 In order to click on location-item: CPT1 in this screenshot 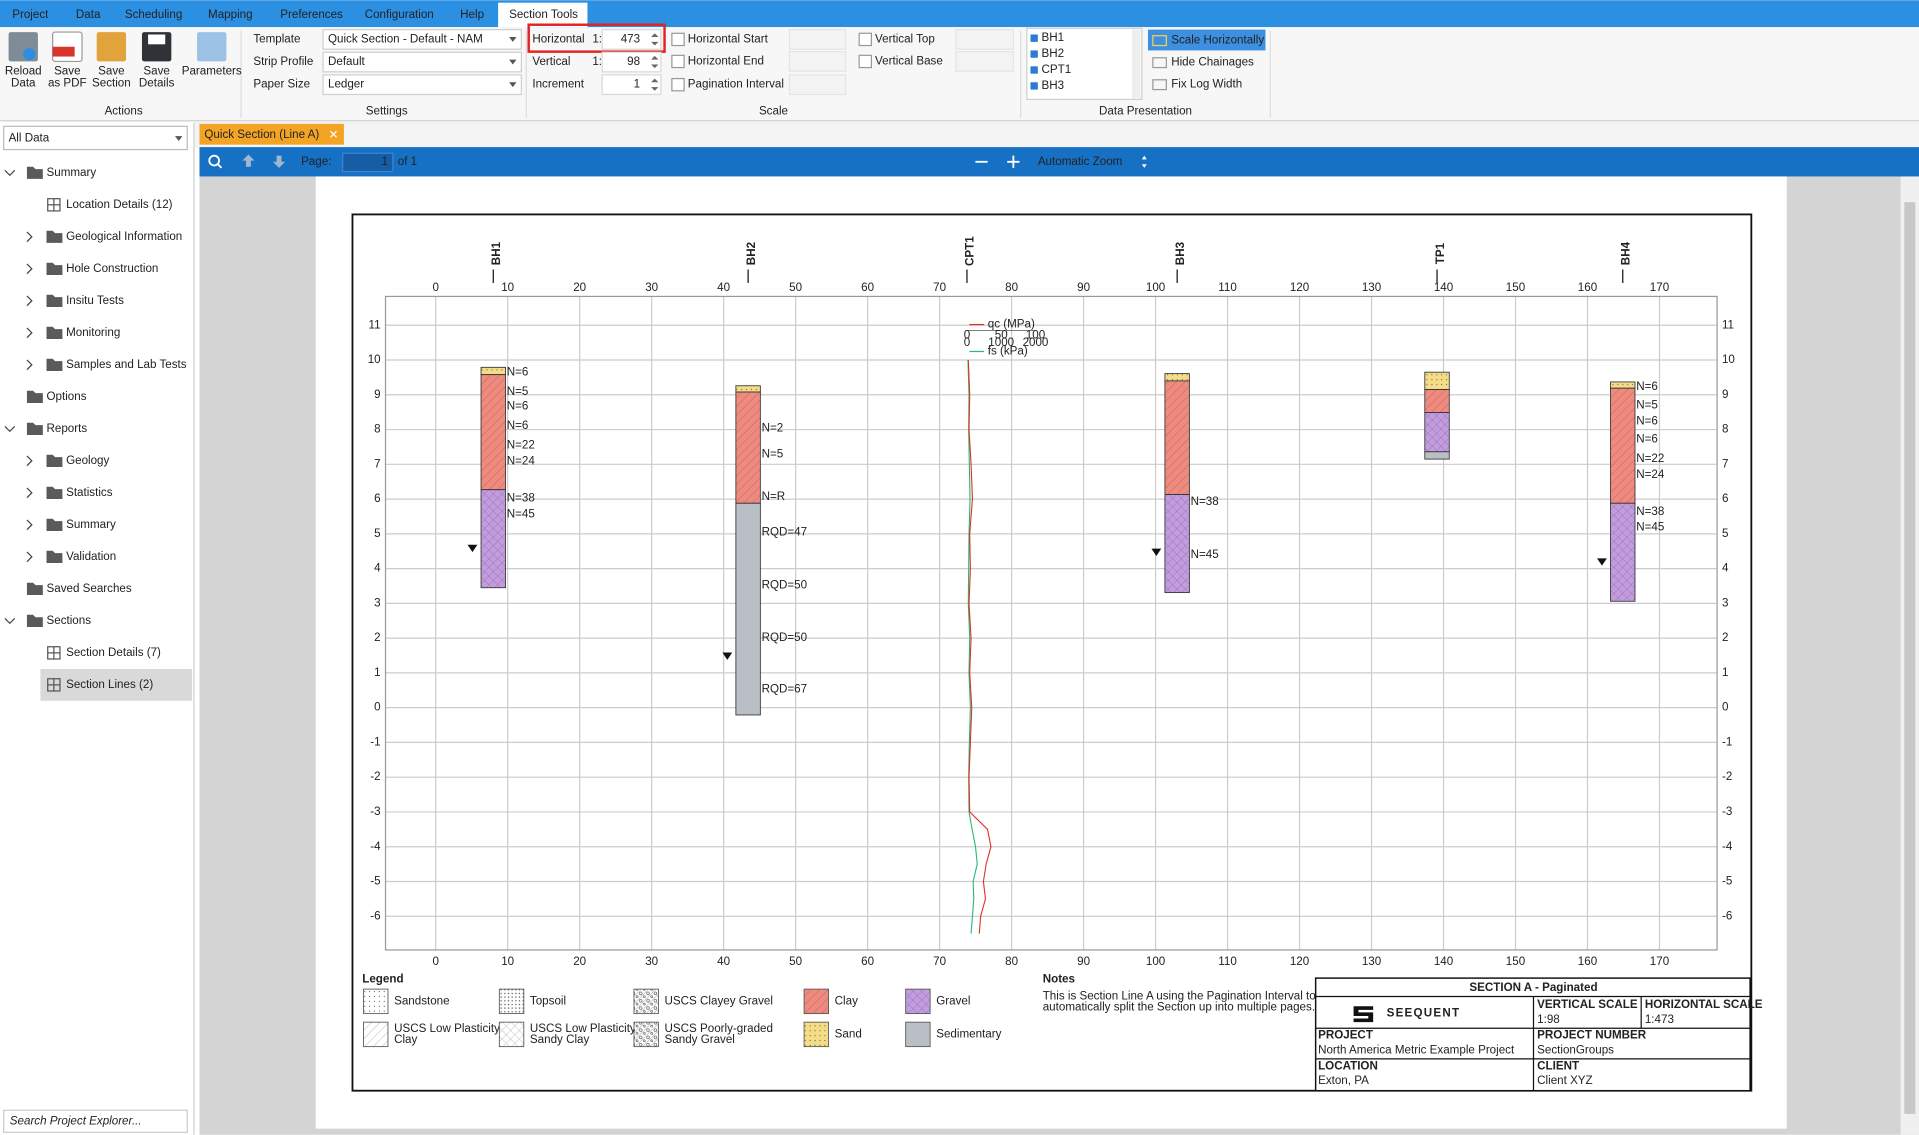, I will do `click(1056, 69)`.